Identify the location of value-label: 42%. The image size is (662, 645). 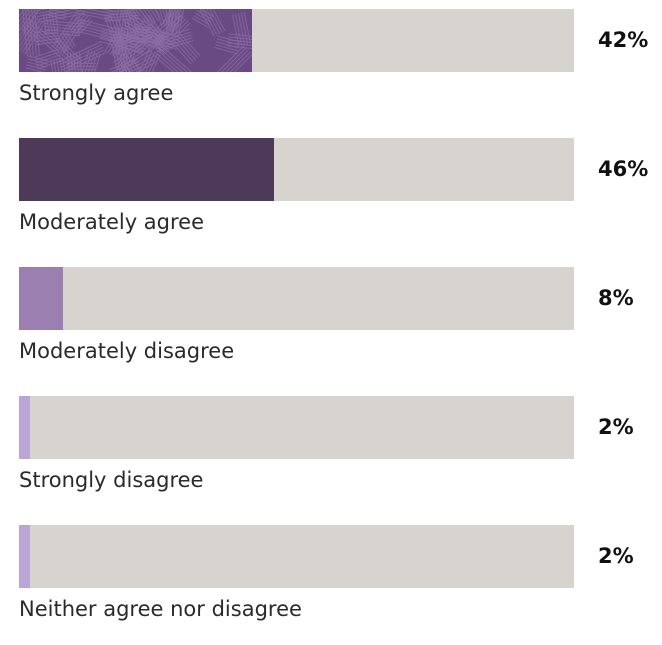
(623, 40).